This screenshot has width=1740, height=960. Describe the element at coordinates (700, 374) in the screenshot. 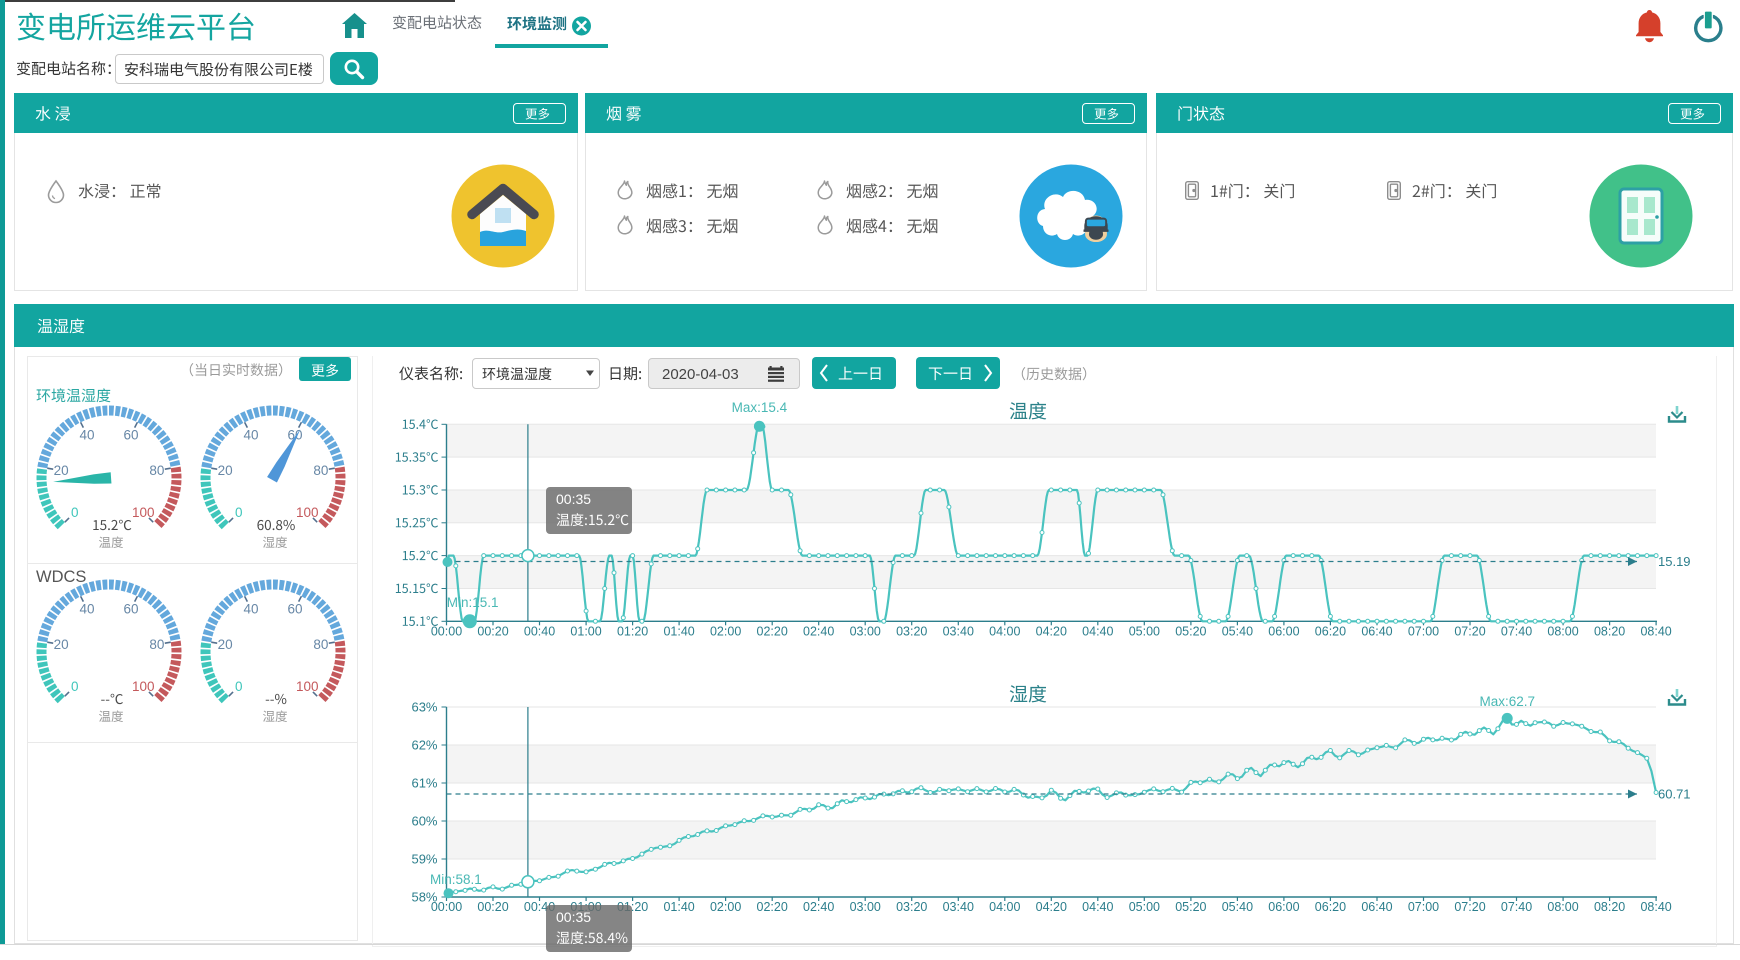

I see `svg-text: 2020-04-03` at that location.